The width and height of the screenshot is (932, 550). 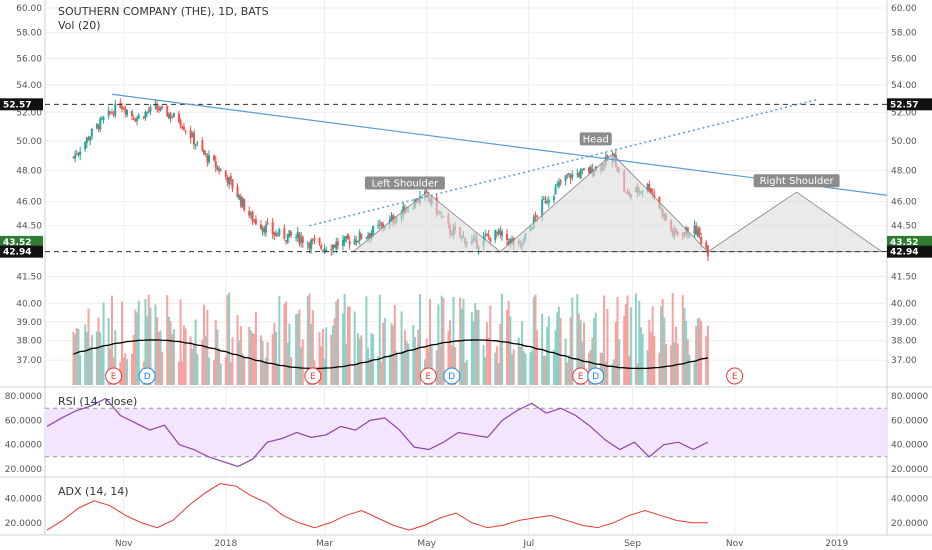 I want to click on price-tick-label-left: 54.00, so click(x=29, y=86).